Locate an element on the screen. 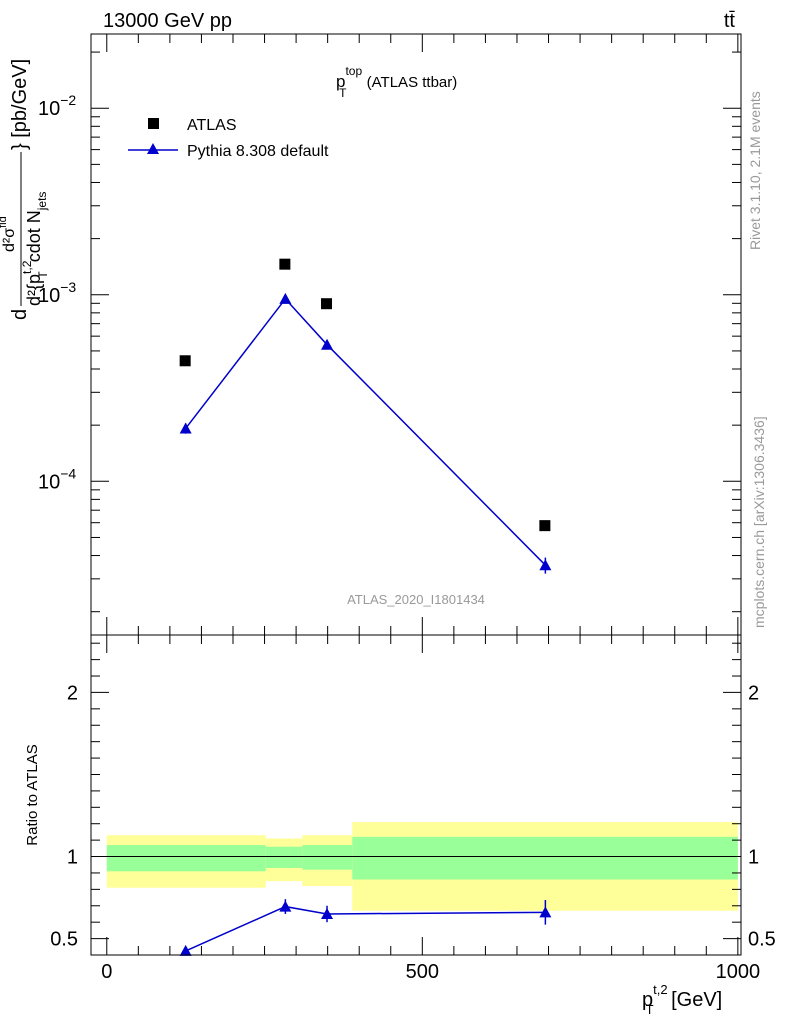 This screenshot has height=1024, width=786. ratio-y-tick-label-right-2: 2 is located at coordinates (753, 693).